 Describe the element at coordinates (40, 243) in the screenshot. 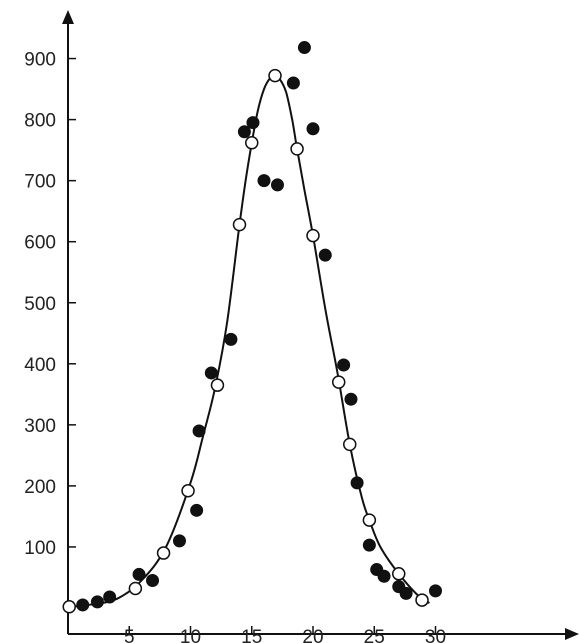

I see `y-tick-label: 600` at that location.